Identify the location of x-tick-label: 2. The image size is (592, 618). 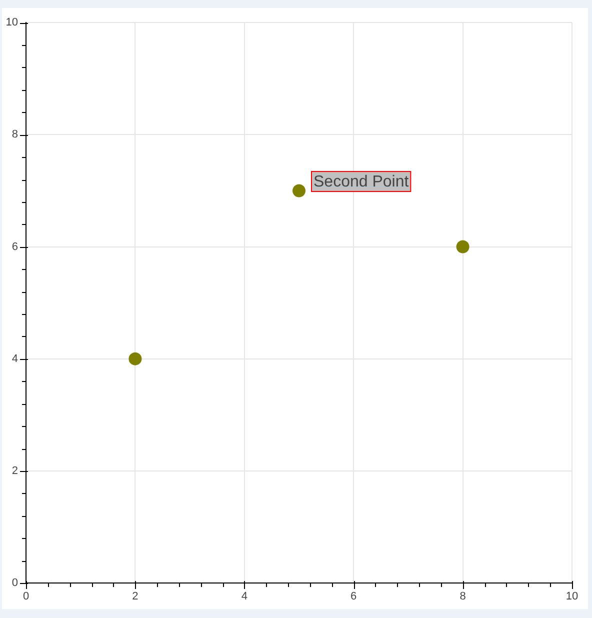
(135, 596).